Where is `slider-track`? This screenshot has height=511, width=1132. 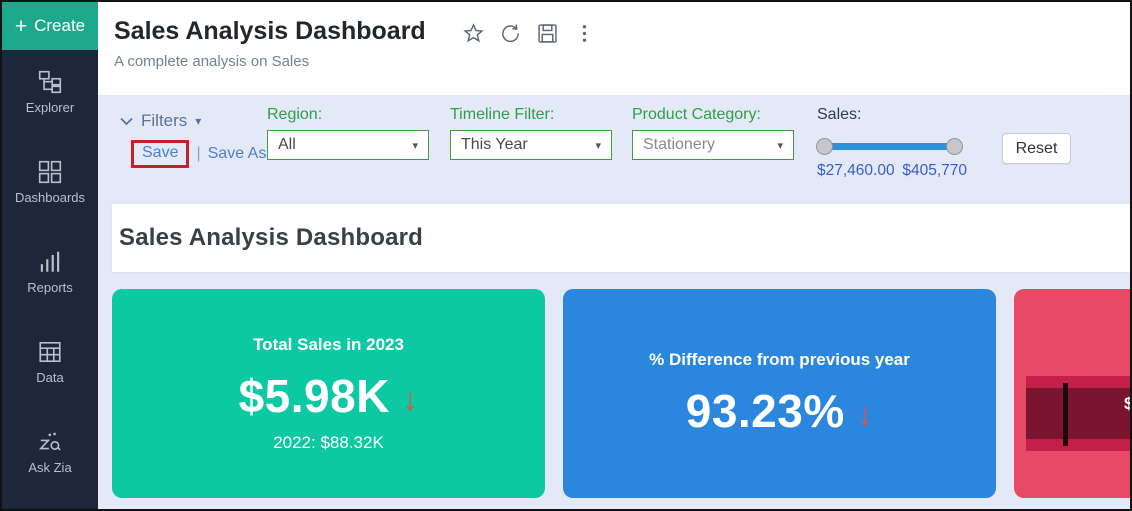
slider-track is located at coordinates (889, 146).